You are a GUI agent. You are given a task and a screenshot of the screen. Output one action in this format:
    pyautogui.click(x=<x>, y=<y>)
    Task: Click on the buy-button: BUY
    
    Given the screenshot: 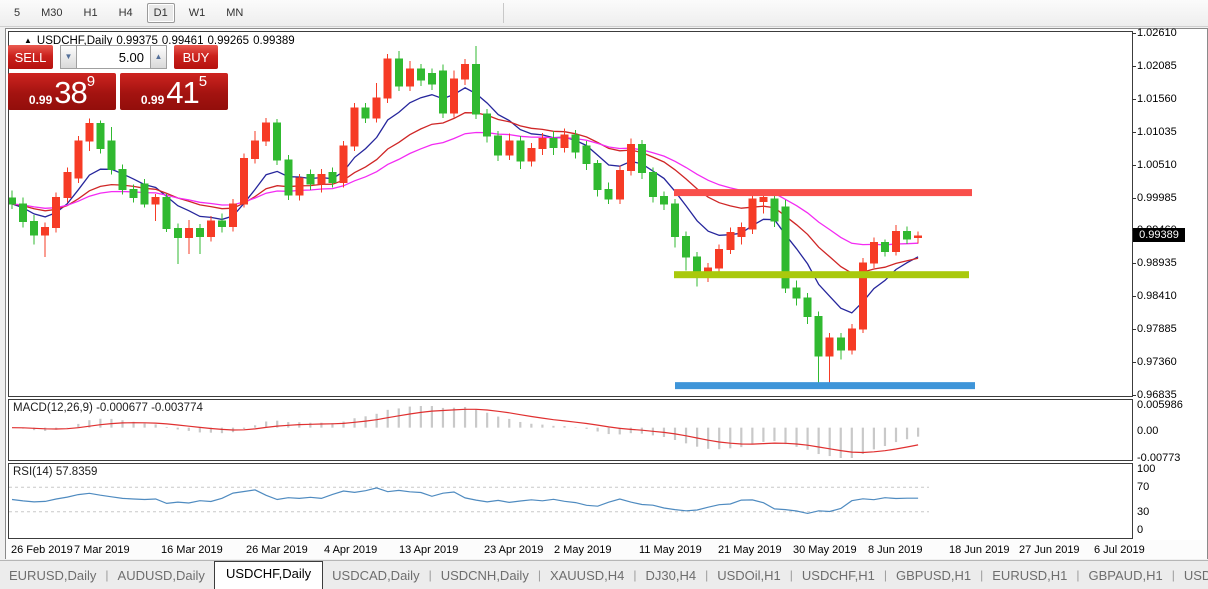 What is the action you would take?
    pyautogui.click(x=196, y=57)
    